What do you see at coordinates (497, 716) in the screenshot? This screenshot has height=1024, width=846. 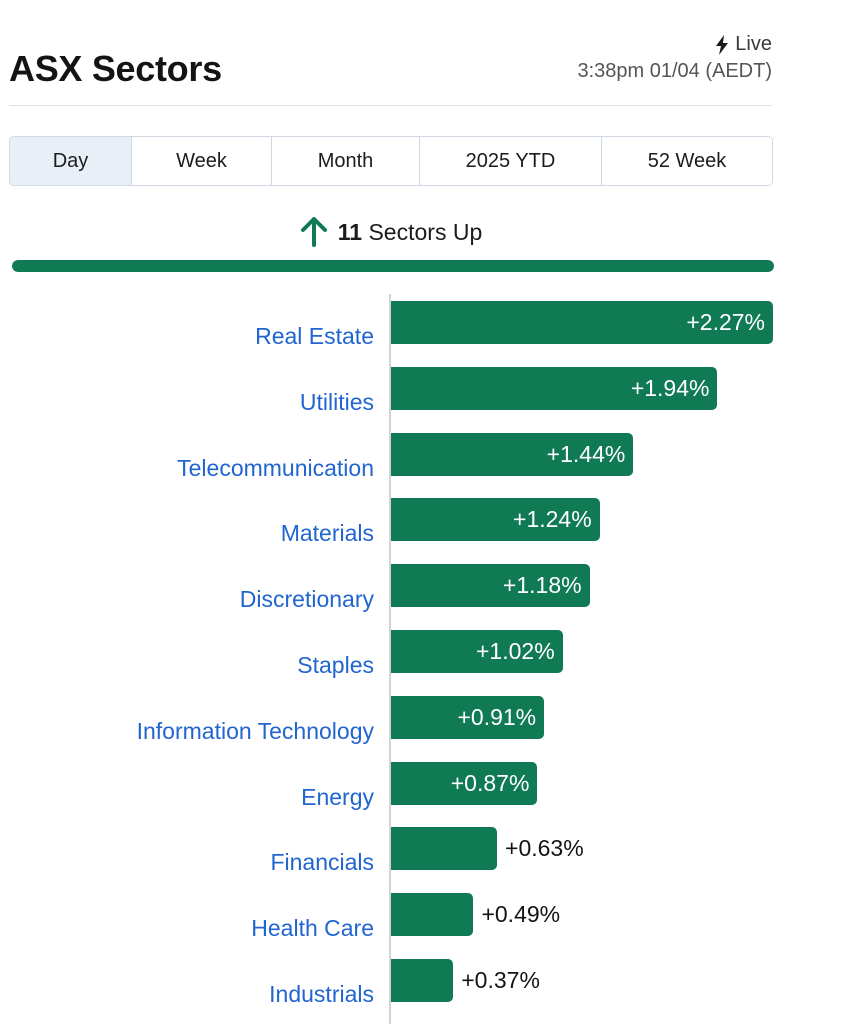 I see `sector-value-label: +0.91%` at bounding box center [497, 716].